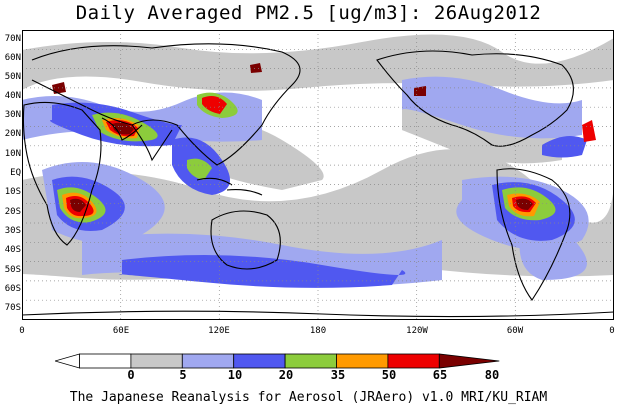 This screenshot has width=617, height=410. What do you see at coordinates (12, 192) in the screenshot?
I see `lat-label-10s: 10S` at bounding box center [12, 192].